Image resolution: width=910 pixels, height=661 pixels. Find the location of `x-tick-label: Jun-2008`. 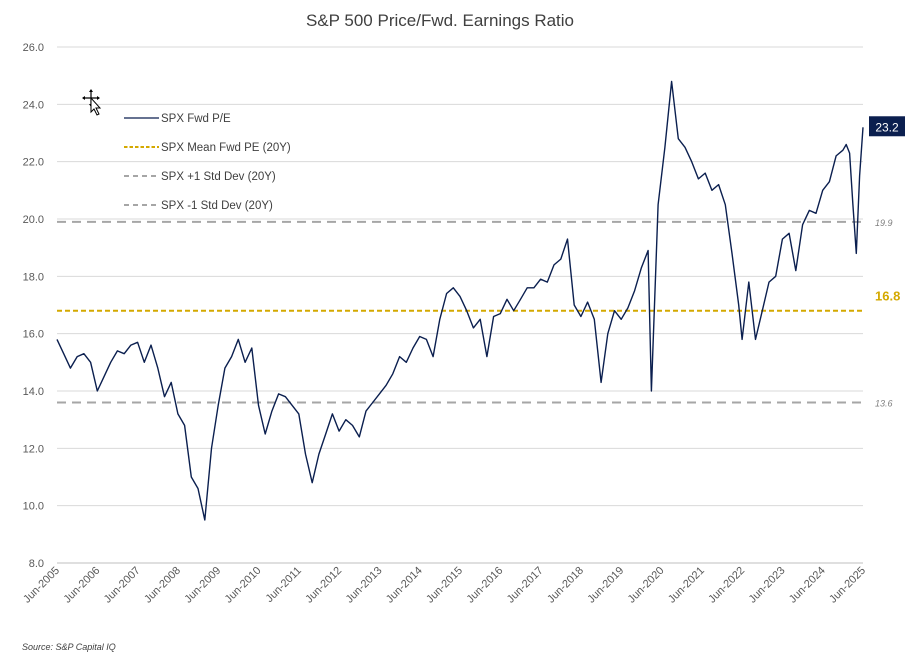

x-tick-label: Jun-2008 is located at coordinates (162, 585).